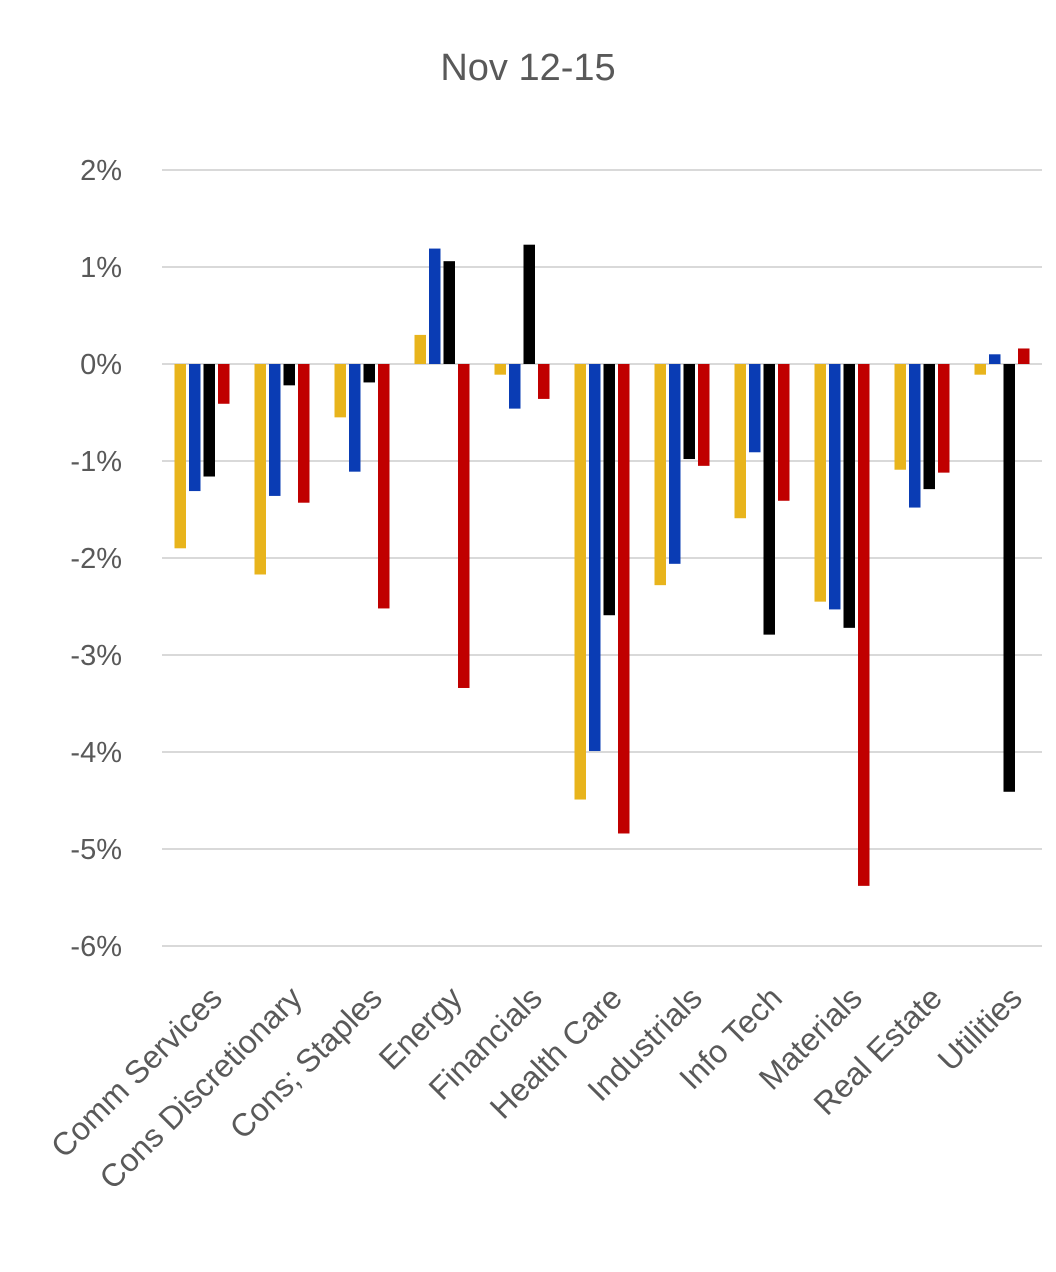 The image size is (1056, 1272). Describe the element at coordinates (96, 850) in the screenshot. I see `y-tick-label: -5%` at that location.